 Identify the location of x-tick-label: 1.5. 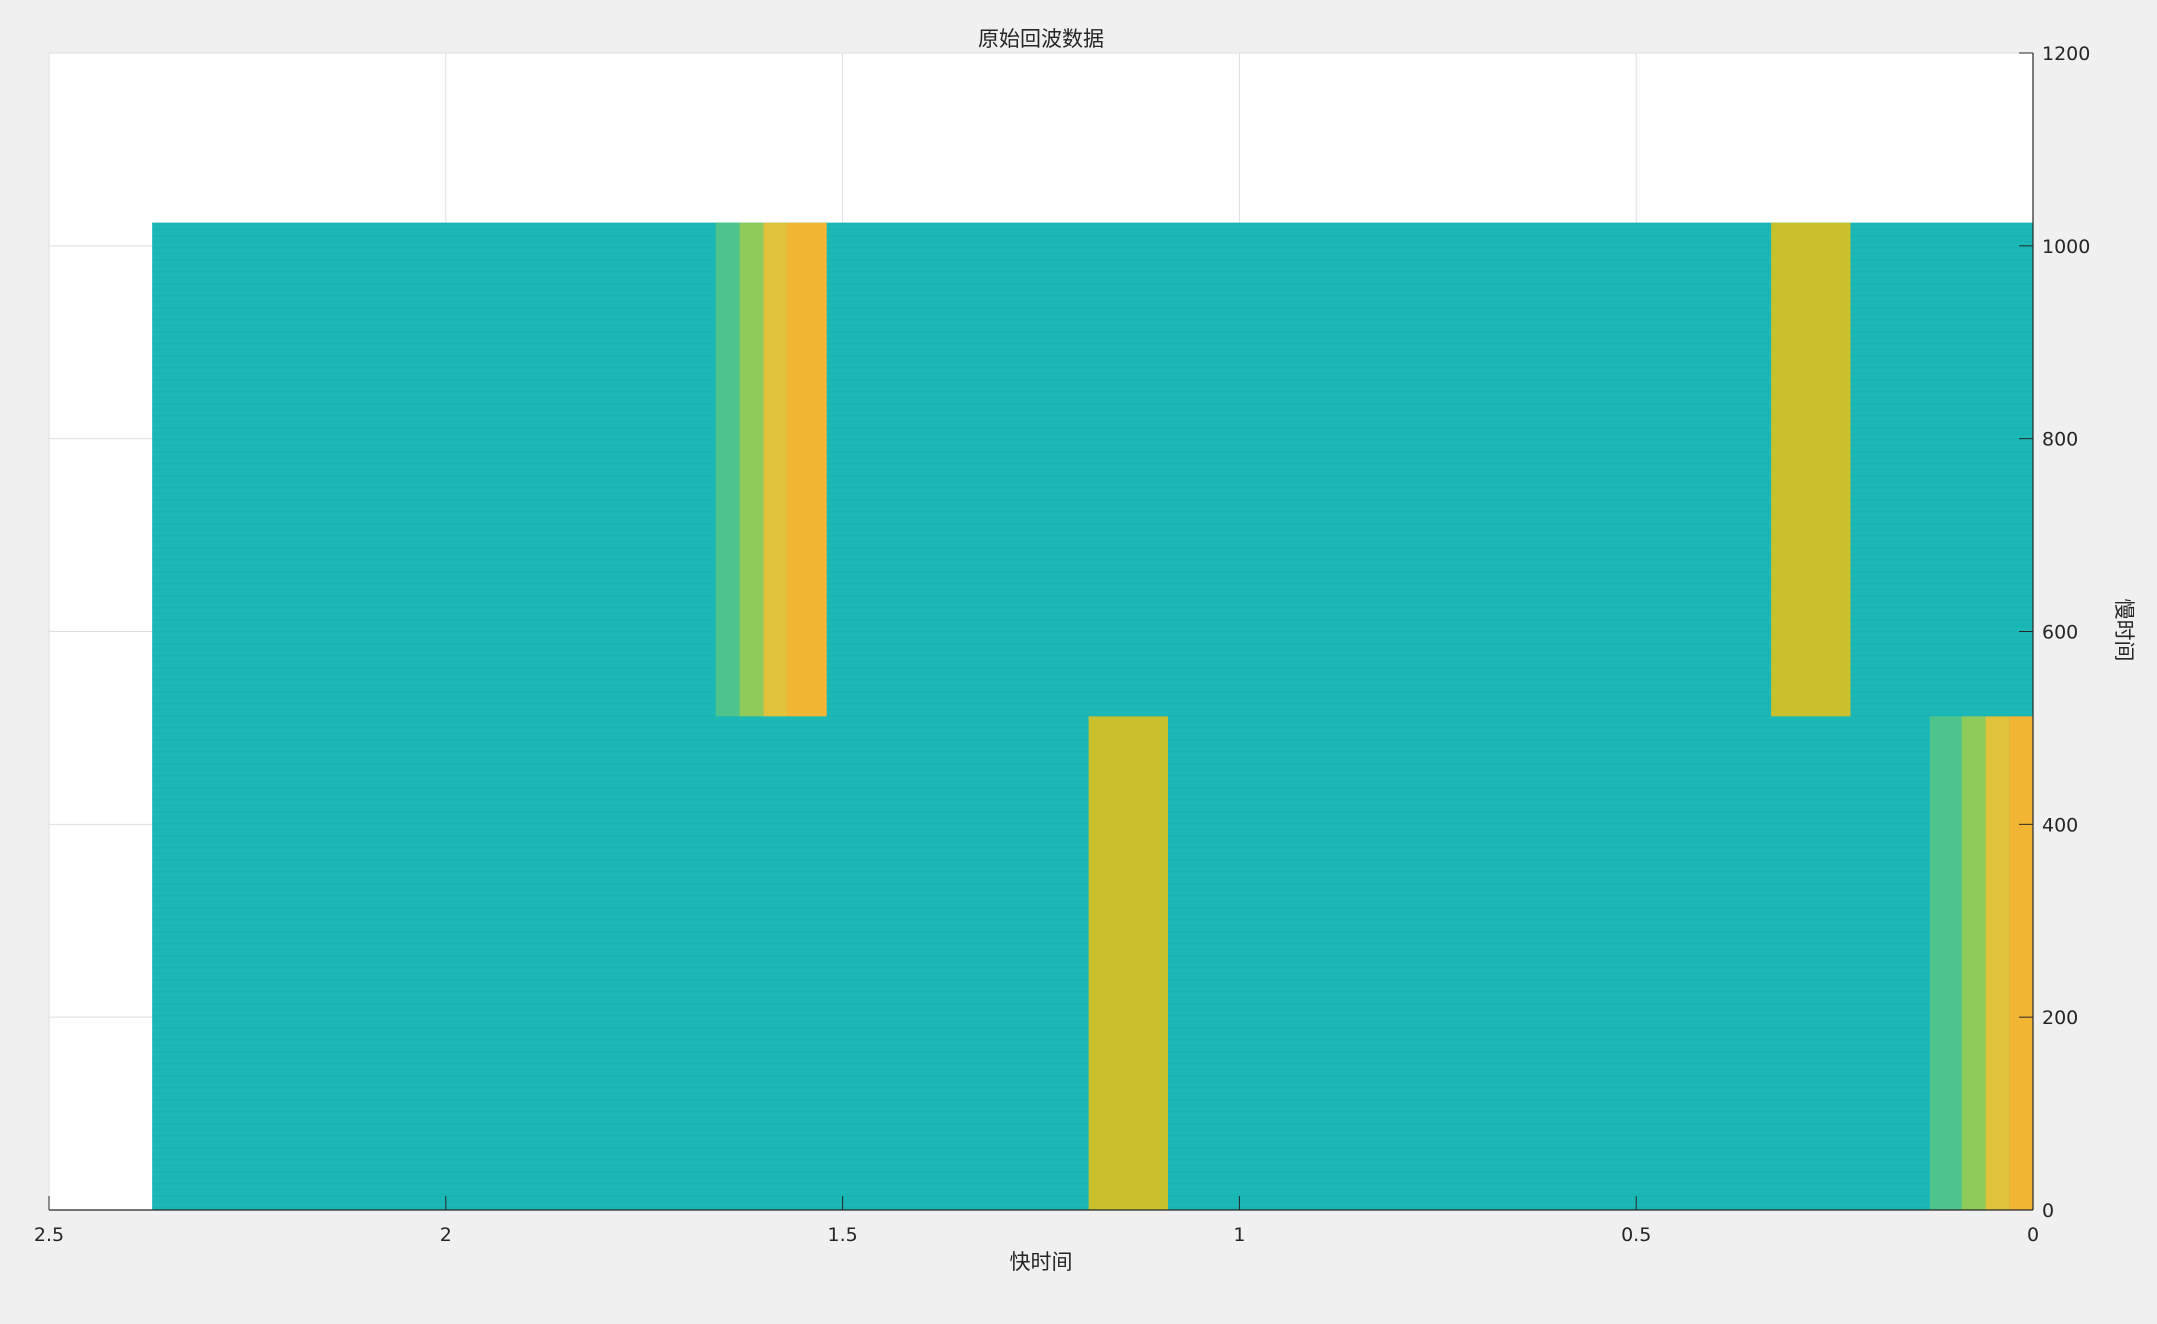
(842, 1235).